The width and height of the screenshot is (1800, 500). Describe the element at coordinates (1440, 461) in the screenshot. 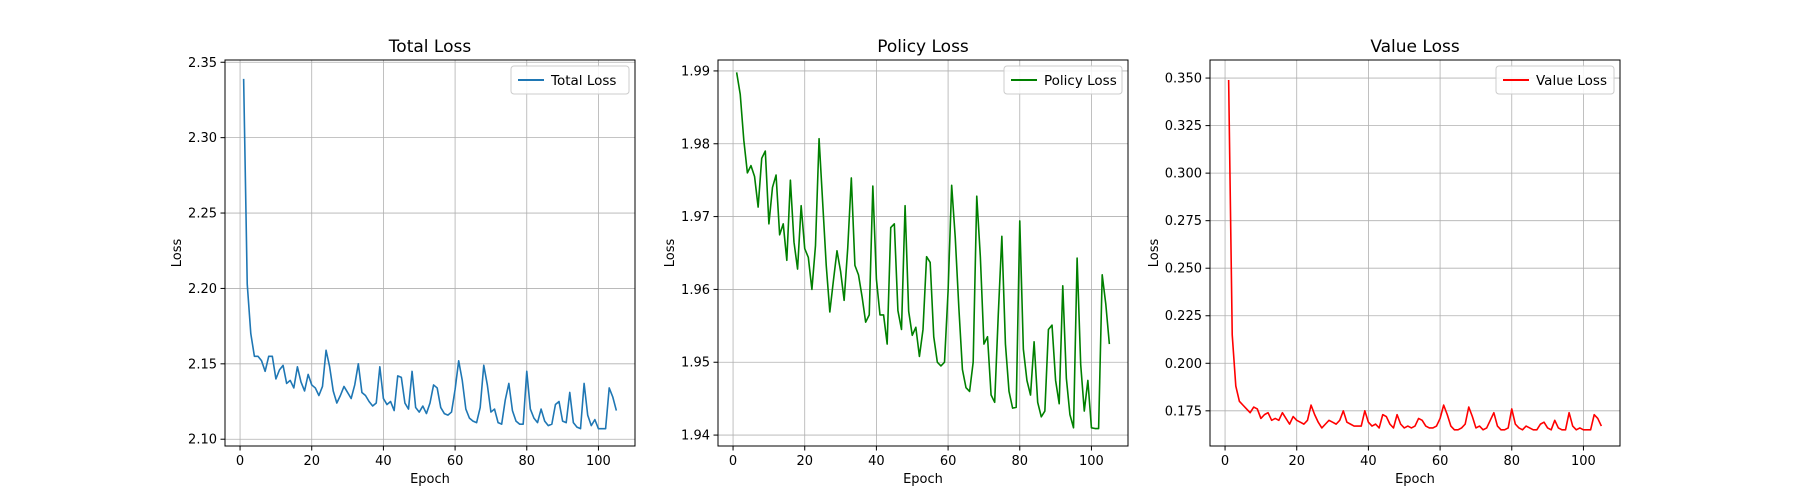

I see `value-loss-x-tick-label: 60` at that location.